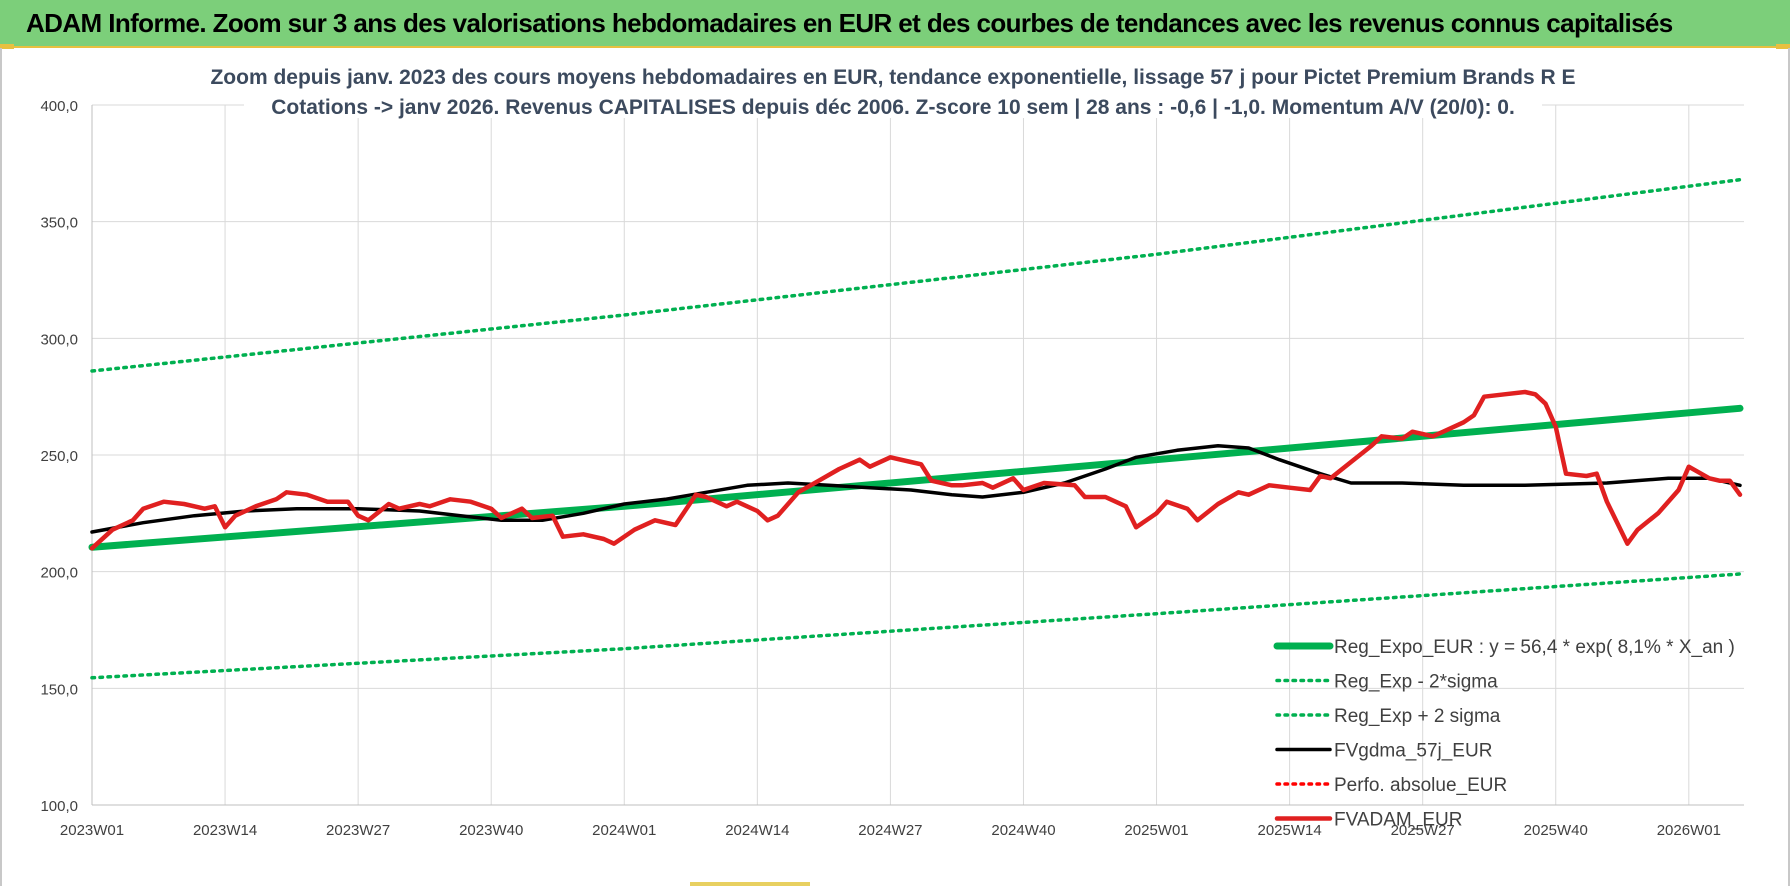  Describe the element at coordinates (1416, 682) in the screenshot. I see `legend-label: Reg_Exp - 2*sigma` at that location.